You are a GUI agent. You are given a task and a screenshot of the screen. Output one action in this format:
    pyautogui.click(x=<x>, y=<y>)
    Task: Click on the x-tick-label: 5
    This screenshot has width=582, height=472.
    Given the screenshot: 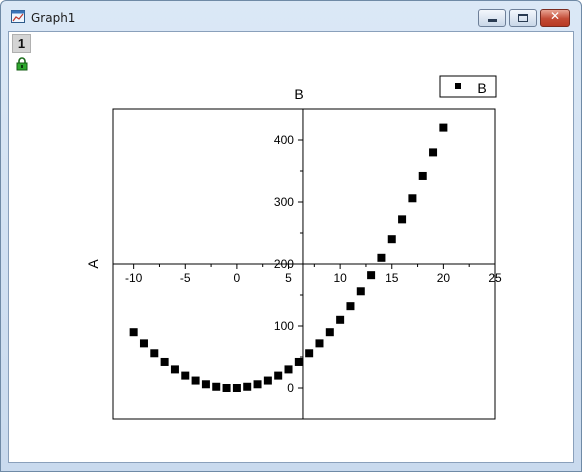 What is the action you would take?
    pyautogui.click(x=288, y=278)
    